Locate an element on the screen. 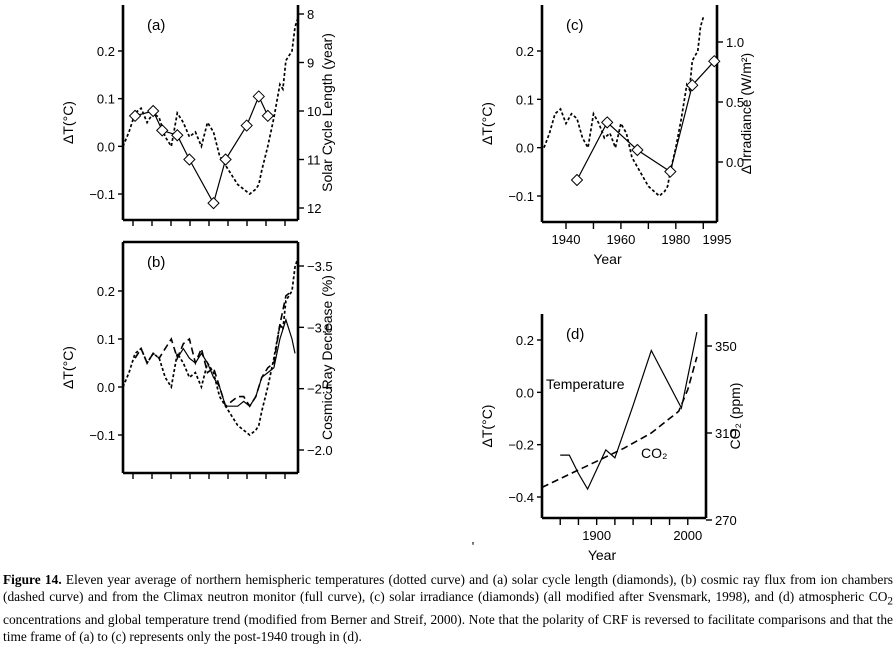 The image size is (895, 668). panel-c-x-tick-label: 1960 is located at coordinates (620, 239).